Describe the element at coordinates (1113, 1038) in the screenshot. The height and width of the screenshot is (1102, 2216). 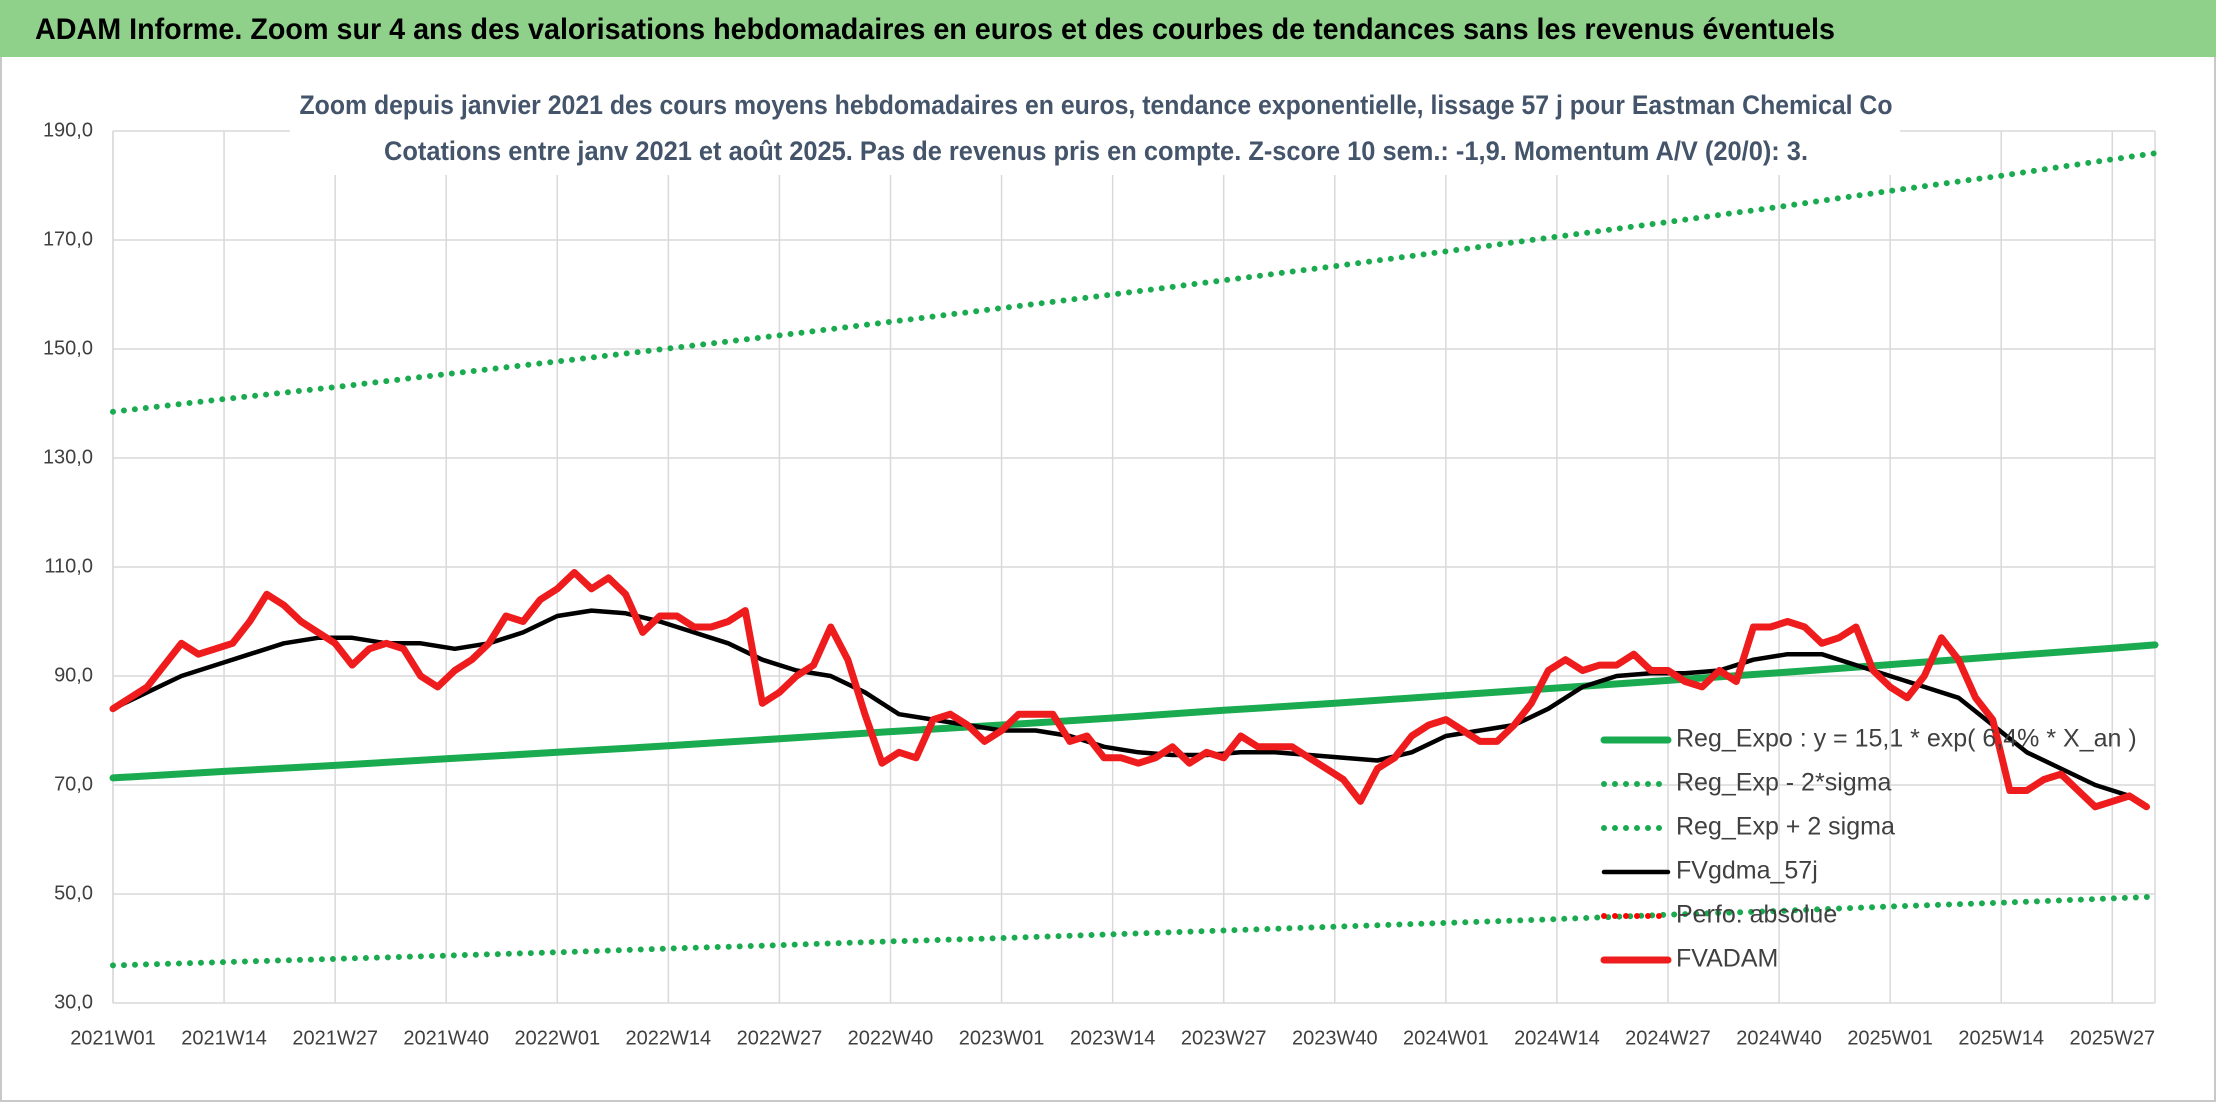
I see `x-tick-label: 2023W14` at that location.